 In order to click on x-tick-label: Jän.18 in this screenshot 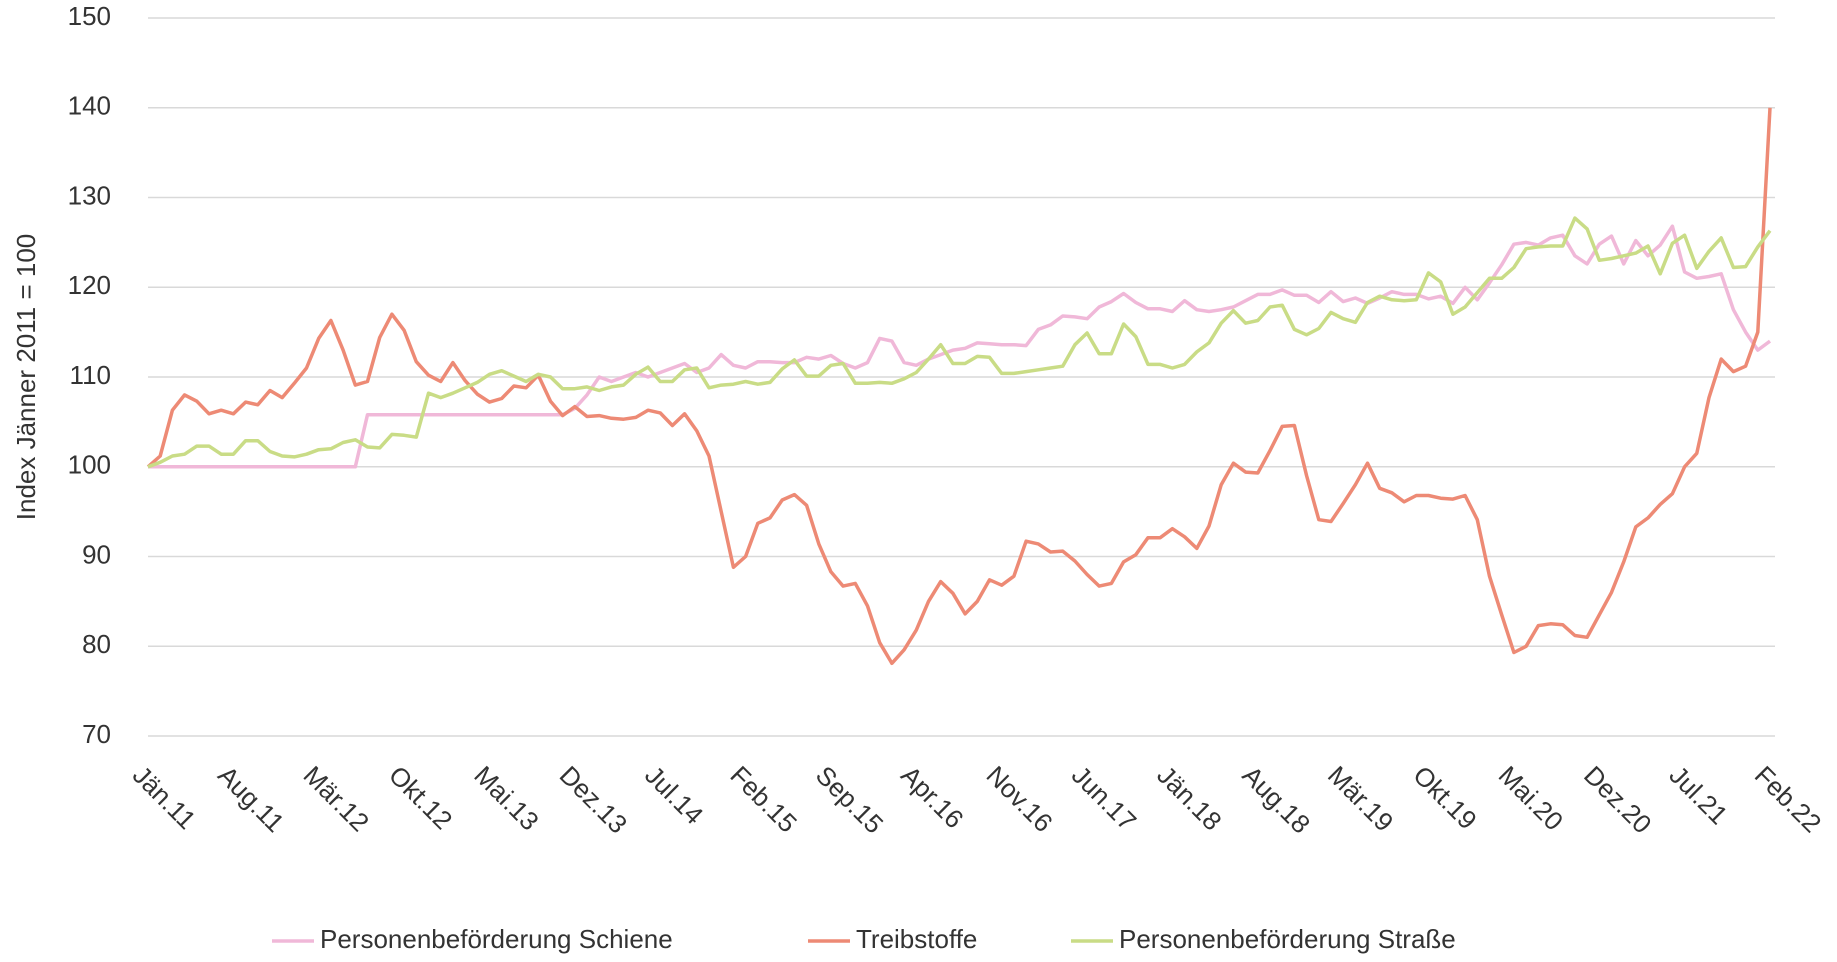, I will do `click(1189, 798)`.